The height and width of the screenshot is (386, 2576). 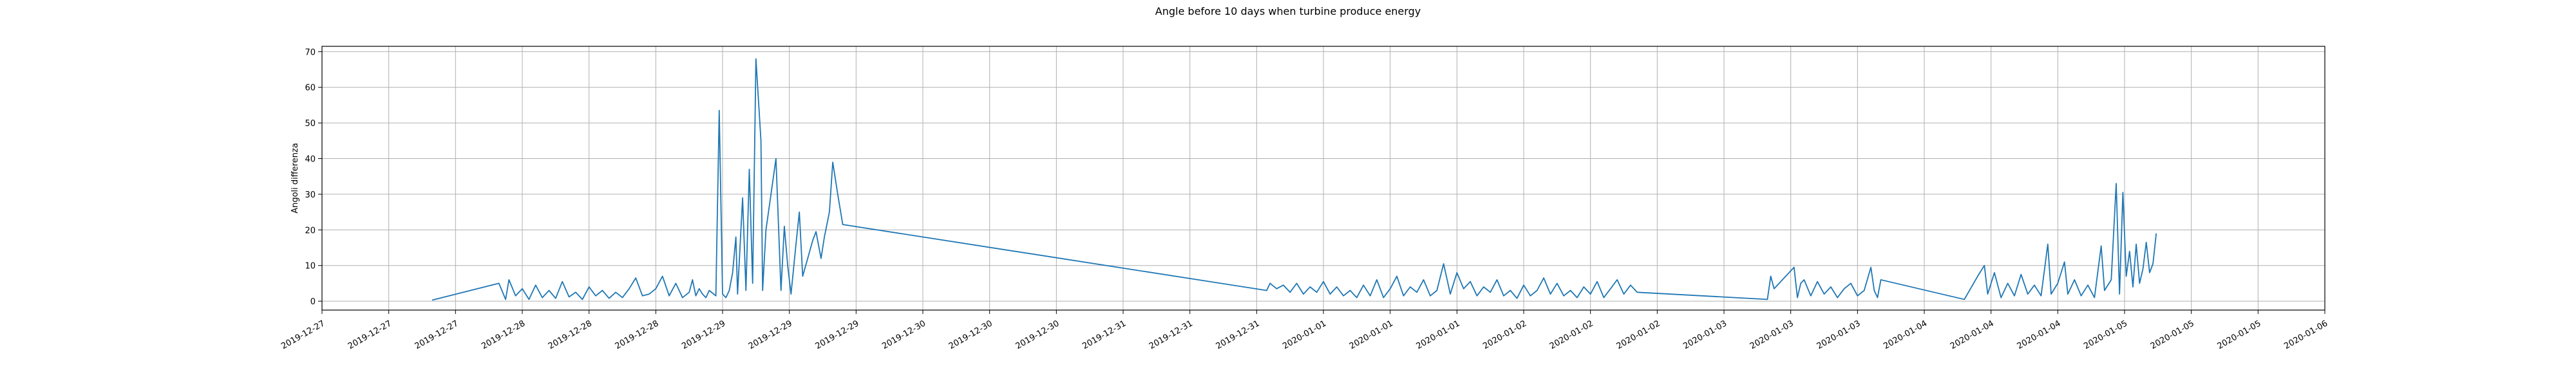 What do you see at coordinates (295, 178) in the screenshot?
I see `y-axis-label: Angoli differenza` at bounding box center [295, 178].